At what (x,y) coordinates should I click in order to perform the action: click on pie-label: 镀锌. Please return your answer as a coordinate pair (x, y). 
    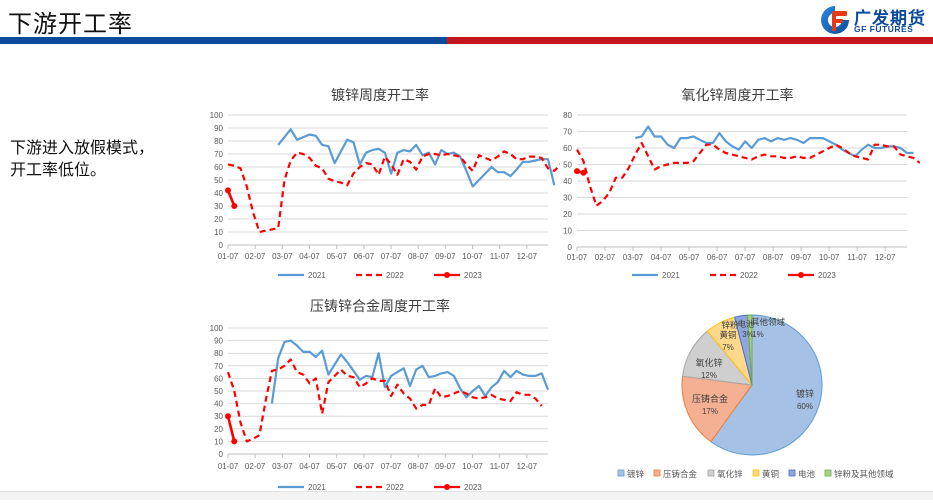
    Looking at the image, I should click on (805, 393).